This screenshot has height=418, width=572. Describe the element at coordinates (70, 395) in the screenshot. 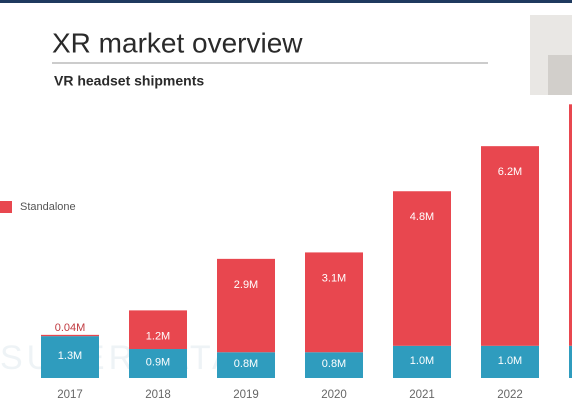

I see `x-tick-label: 2017` at that location.